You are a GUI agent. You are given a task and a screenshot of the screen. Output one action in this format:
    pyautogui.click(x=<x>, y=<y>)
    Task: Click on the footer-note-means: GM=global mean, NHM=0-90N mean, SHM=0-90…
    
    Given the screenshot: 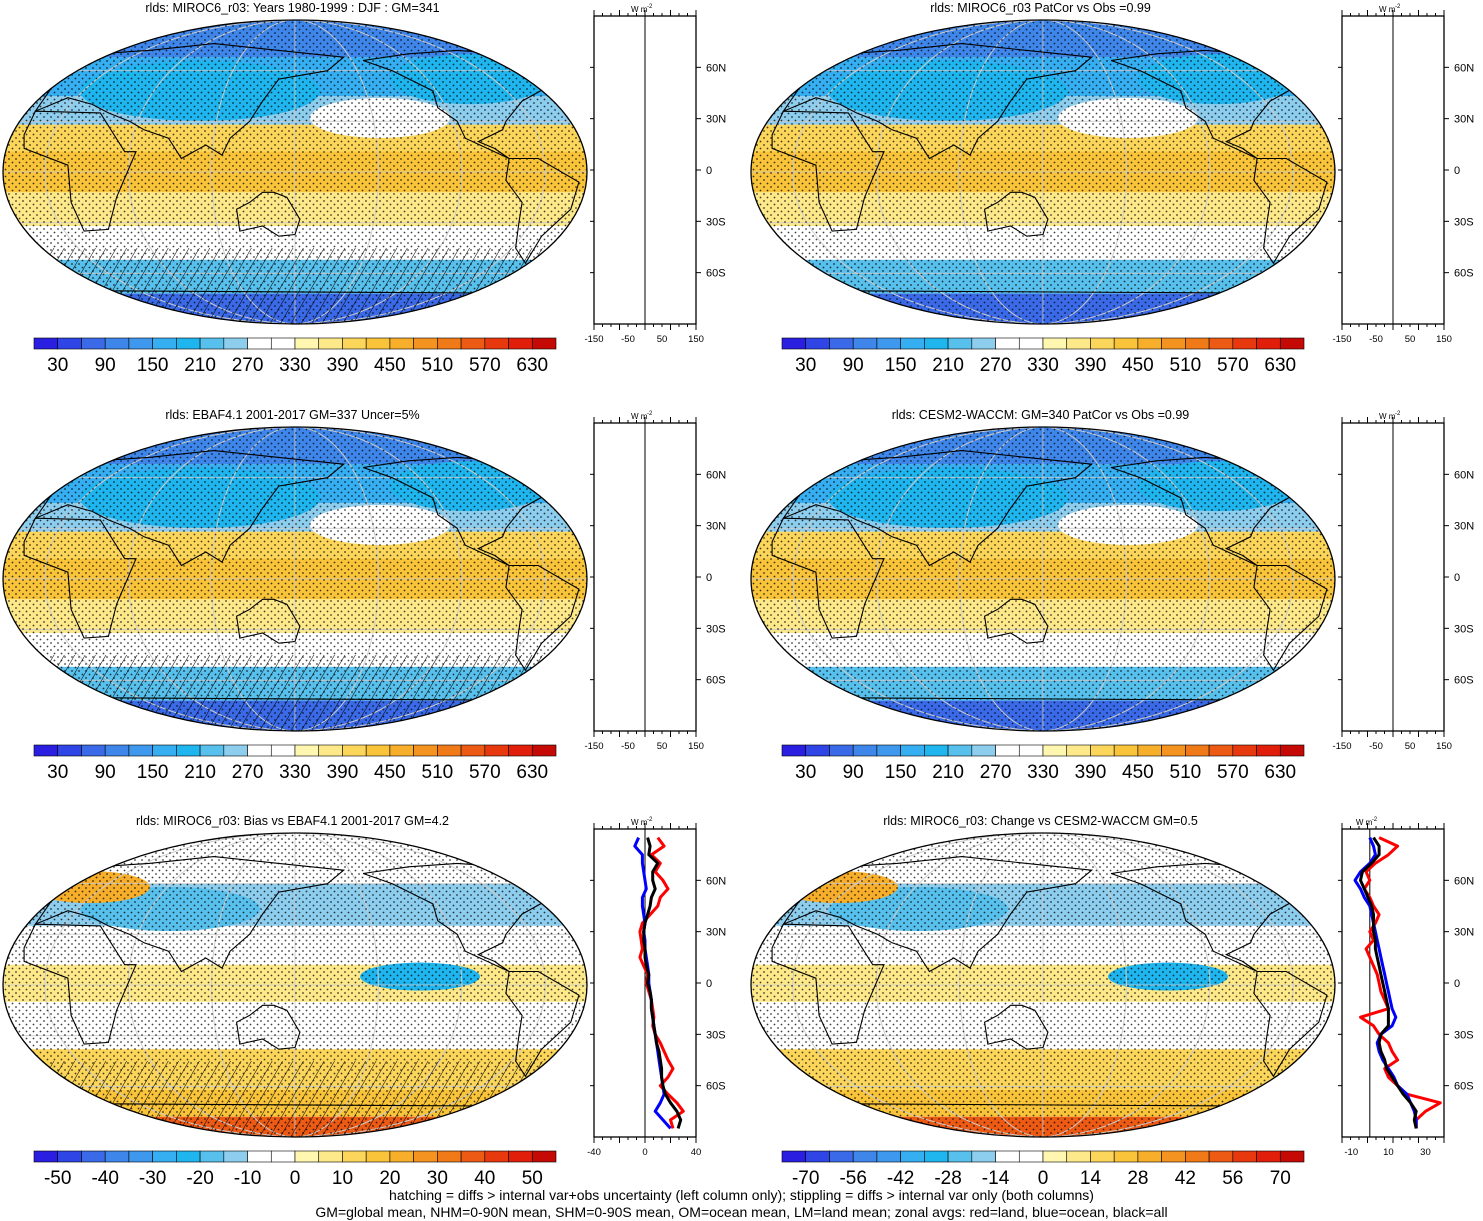 What is the action you would take?
    pyautogui.click(x=741, y=1212)
    